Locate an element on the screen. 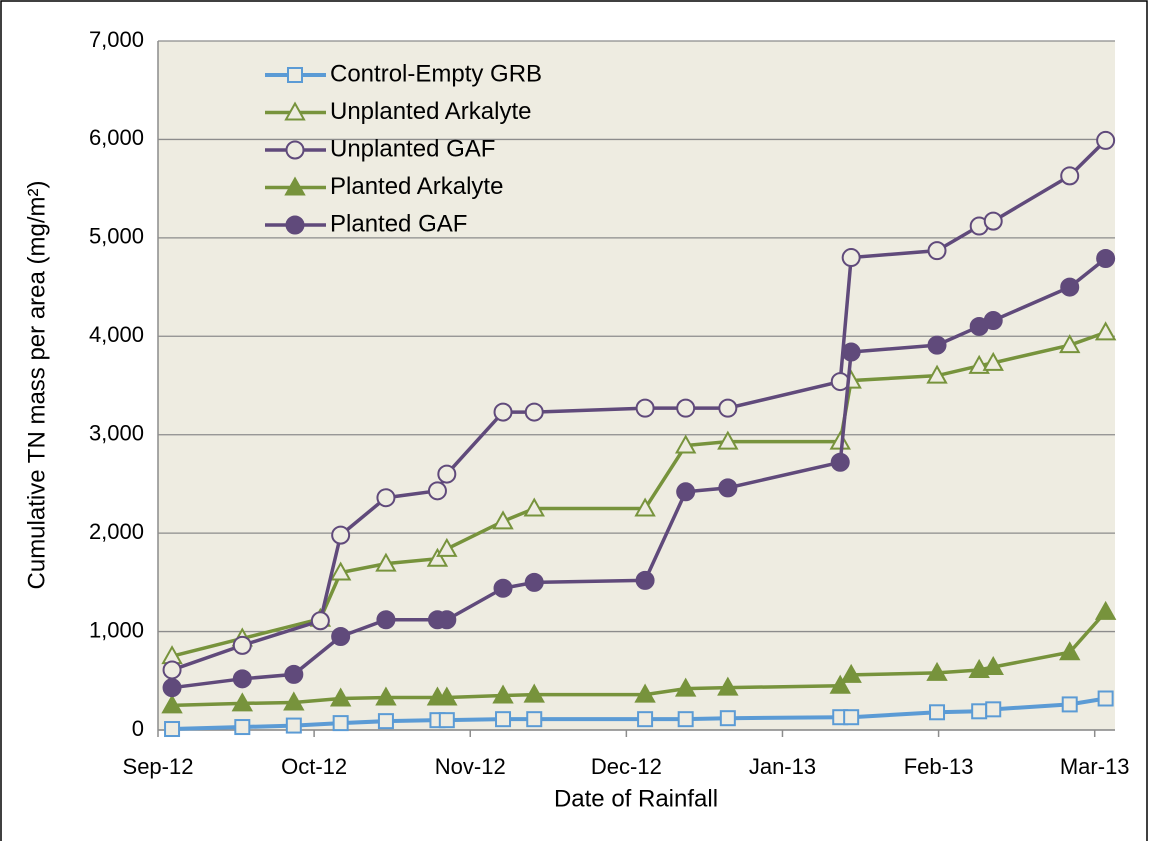 This screenshot has height=841, width=1149. y-tick-label: 6,000 is located at coordinates (116, 137).